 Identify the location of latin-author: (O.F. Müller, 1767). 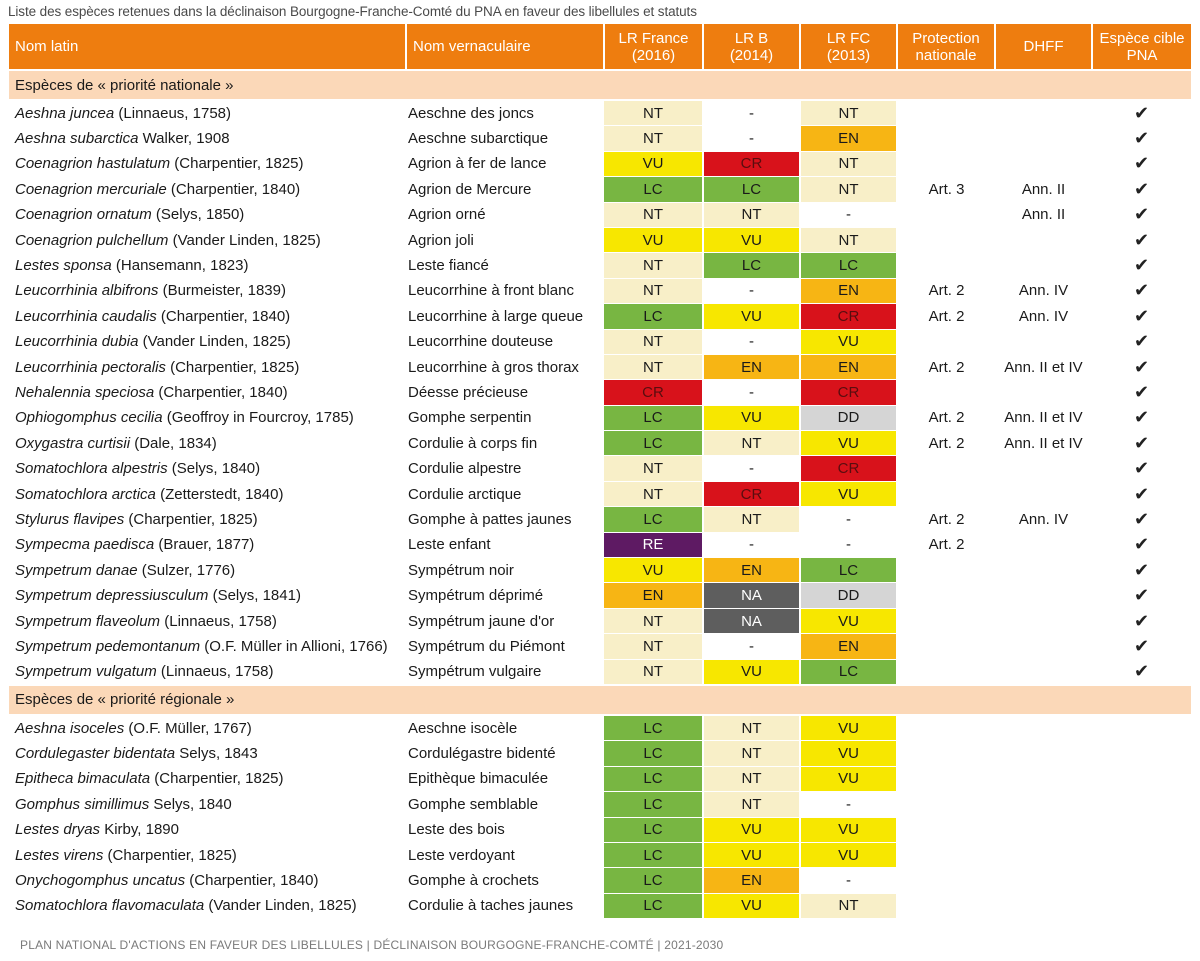
(188, 728).